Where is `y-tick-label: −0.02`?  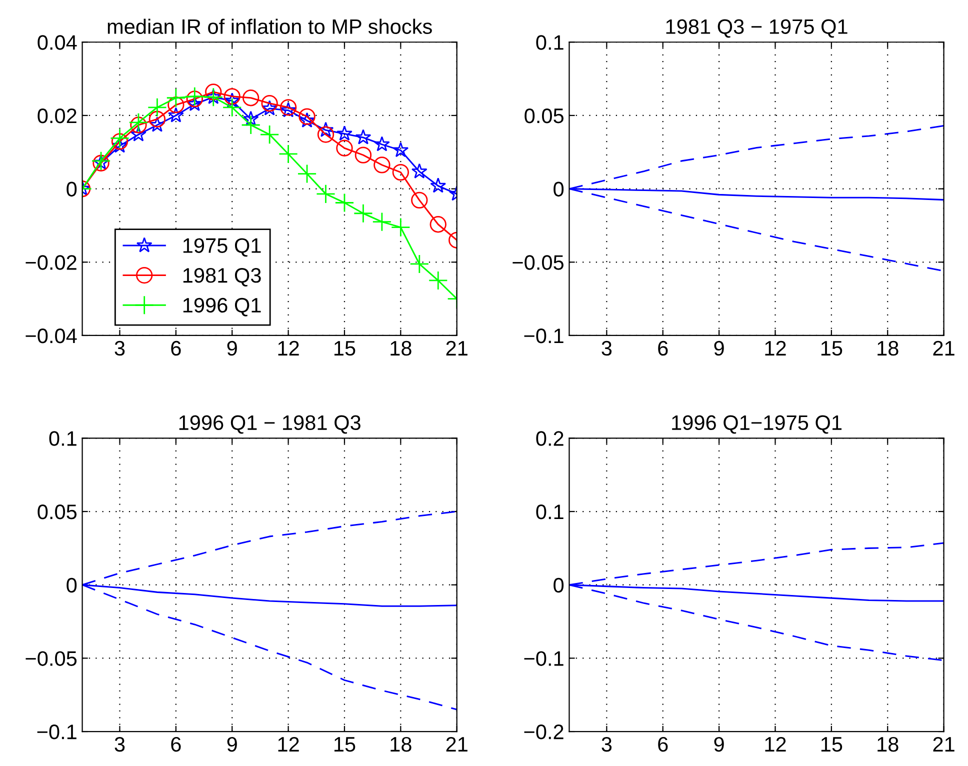 y-tick-label: −0.02 is located at coordinates (51, 262).